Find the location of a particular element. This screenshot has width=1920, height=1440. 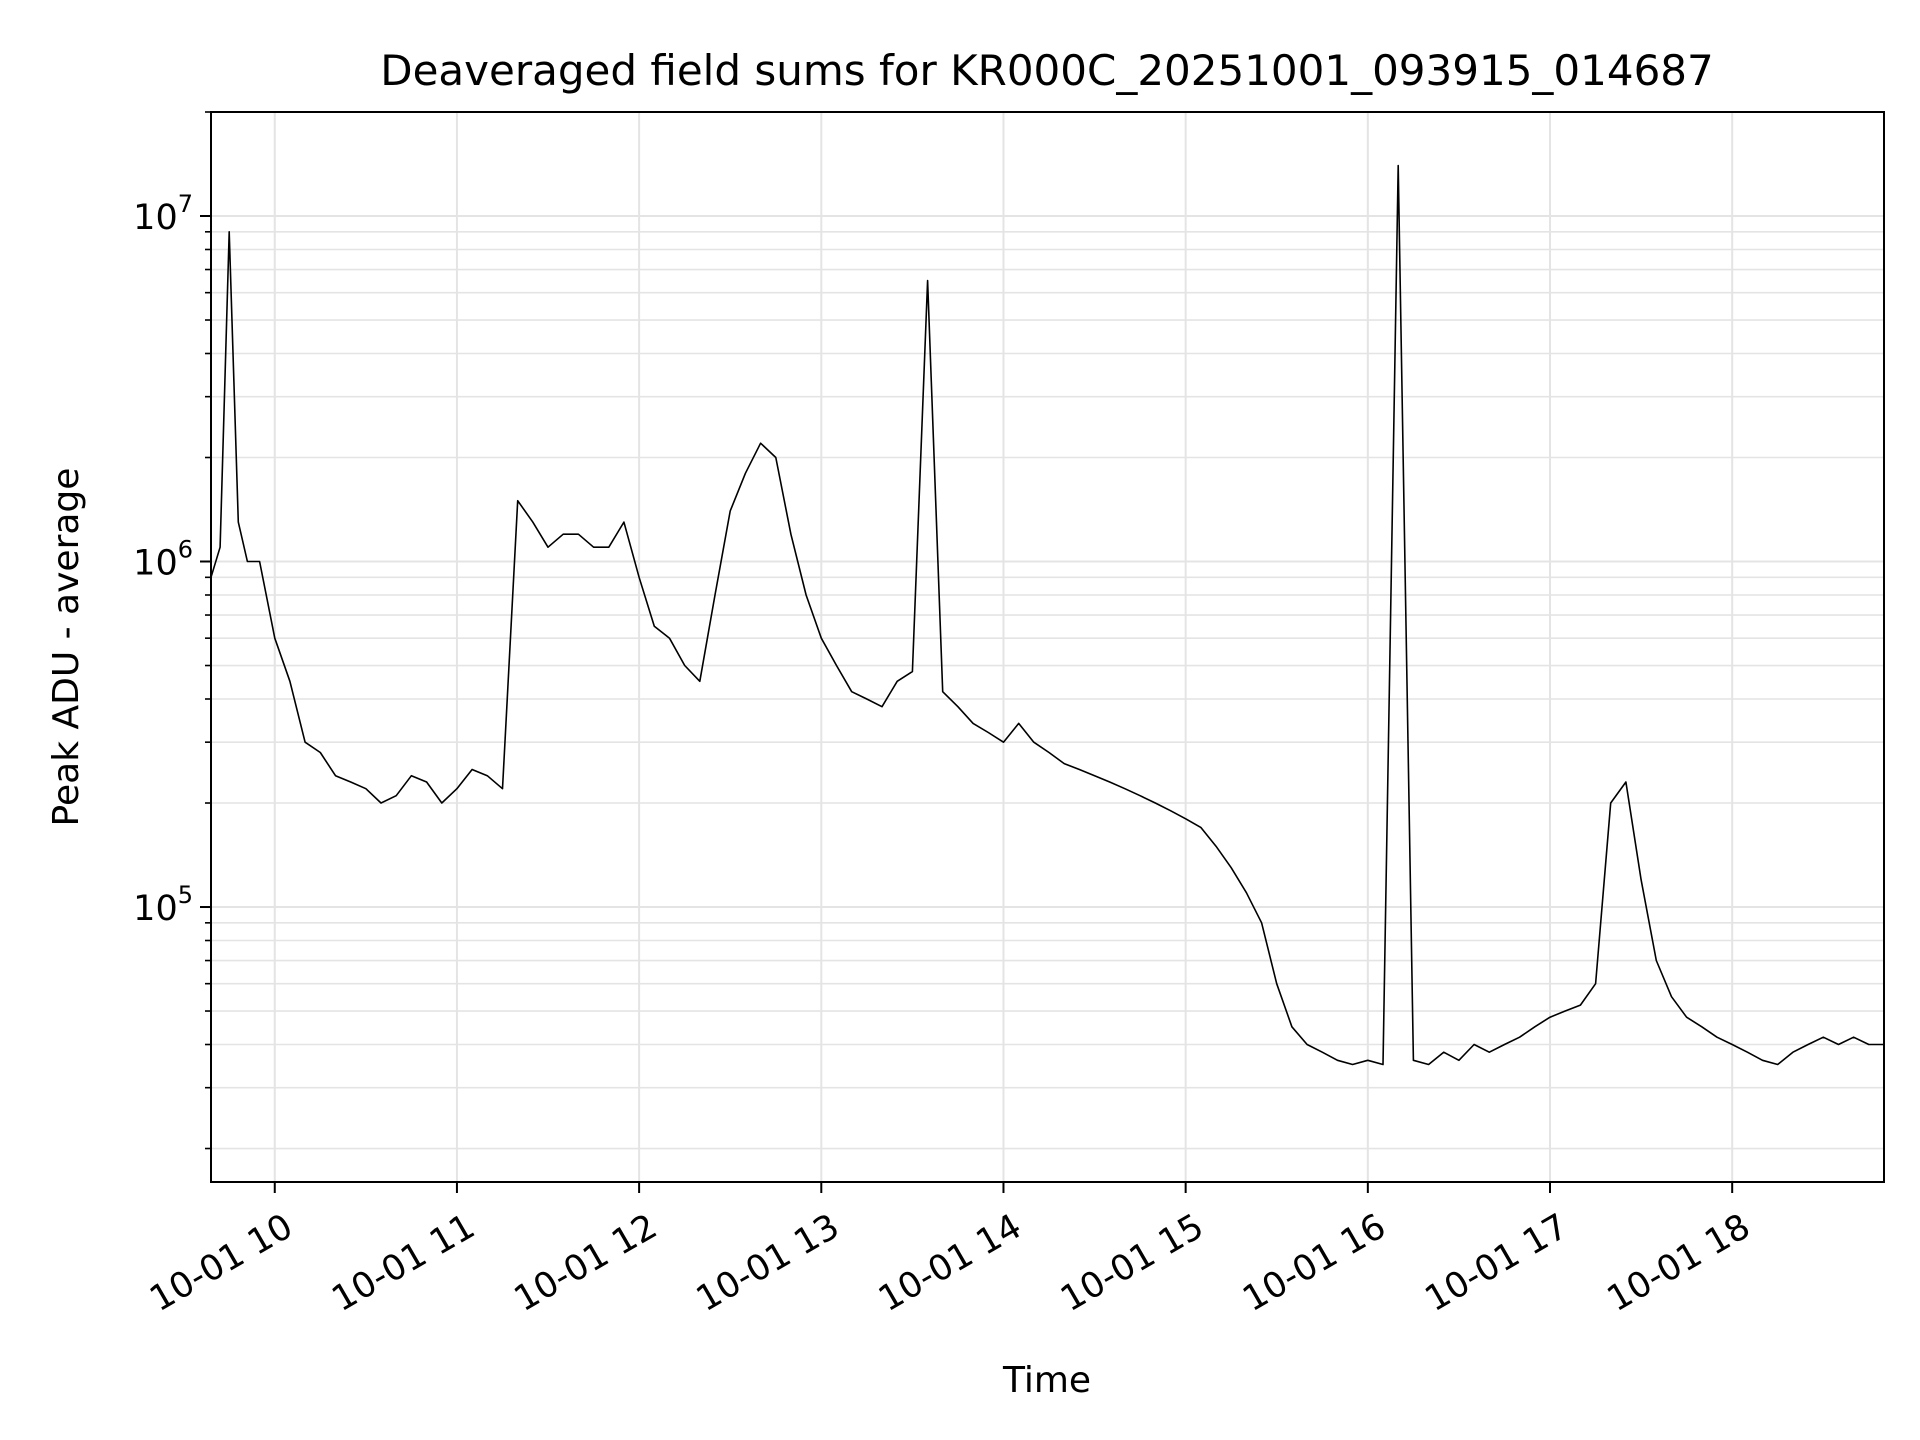

y-tick-label: 10⁵ is located at coordinates (163, 905).